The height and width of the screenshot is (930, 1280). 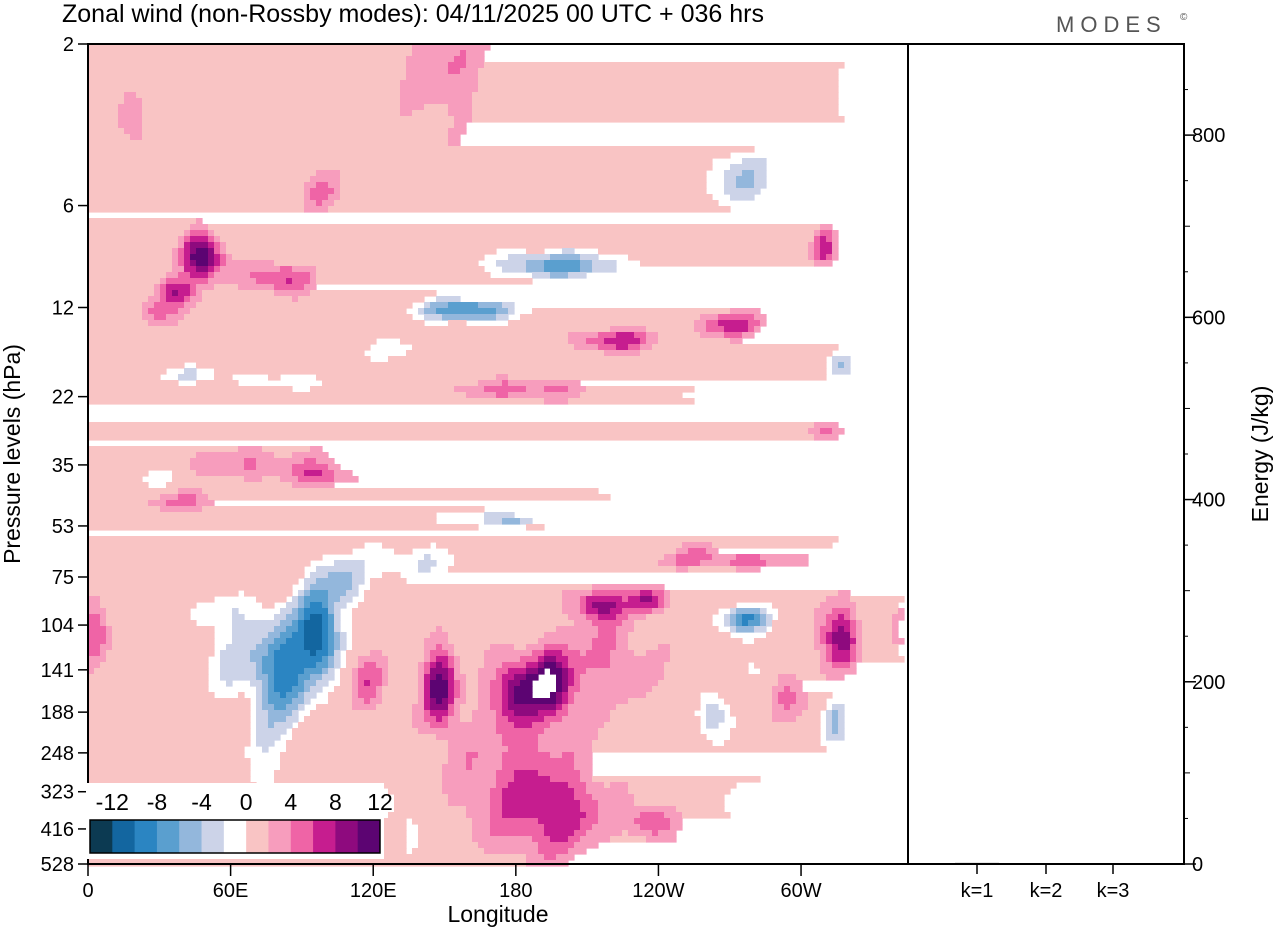 I want to click on y-tick-label: 104, so click(x=57, y=626).